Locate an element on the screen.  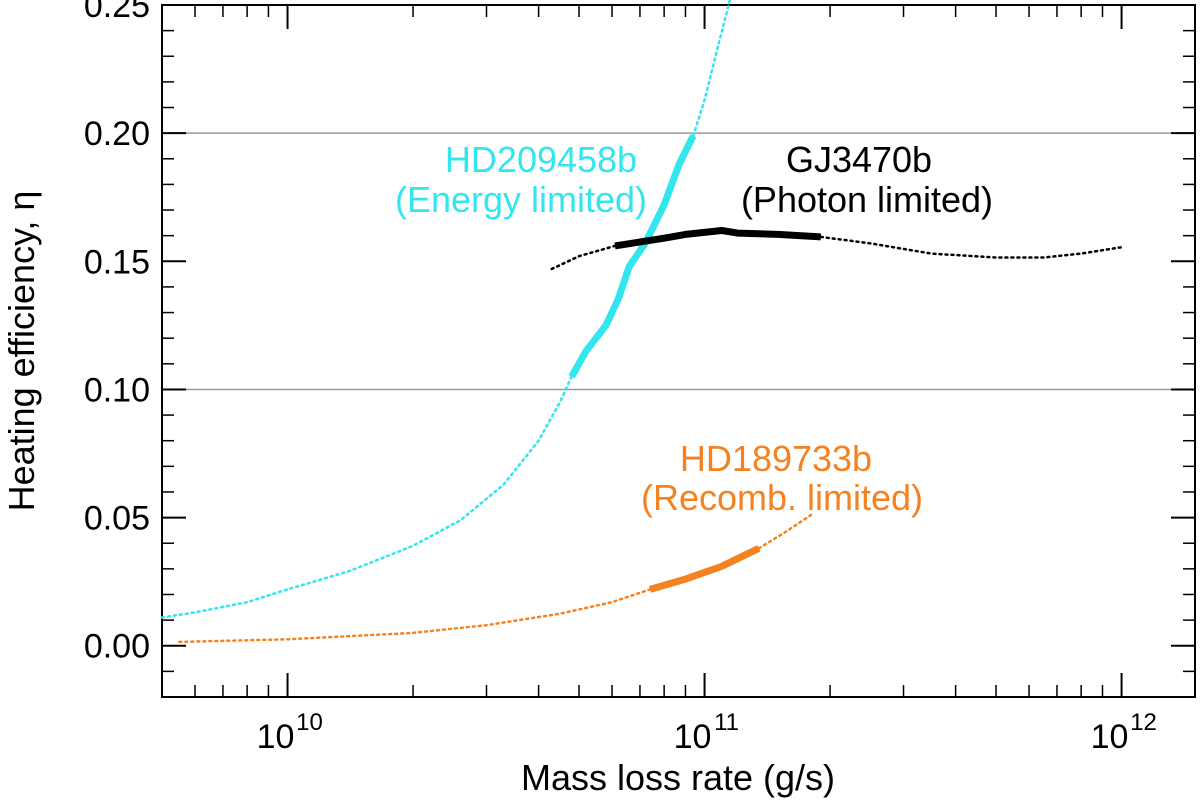
annotation-hd209458b: HD209458b (Energy limited) is located at coordinates (521, 179).